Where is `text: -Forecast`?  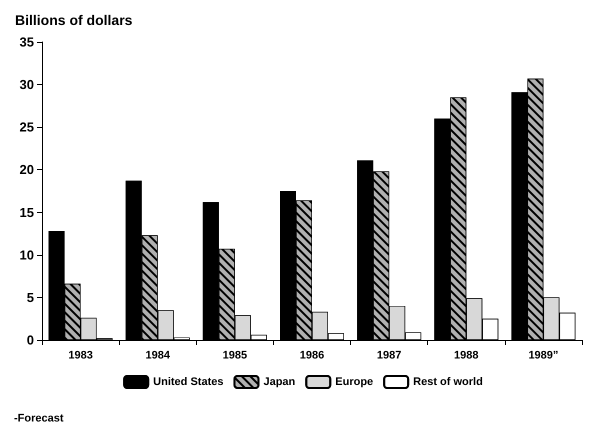 text: -Forecast is located at coordinates (39, 418).